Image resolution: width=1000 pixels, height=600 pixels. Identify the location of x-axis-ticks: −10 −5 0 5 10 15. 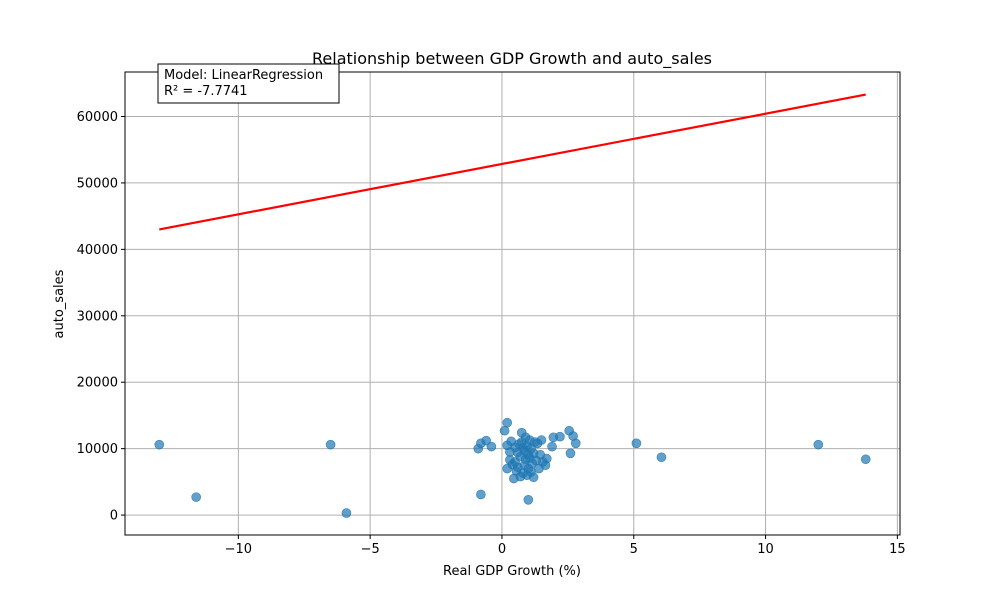
(565, 546).